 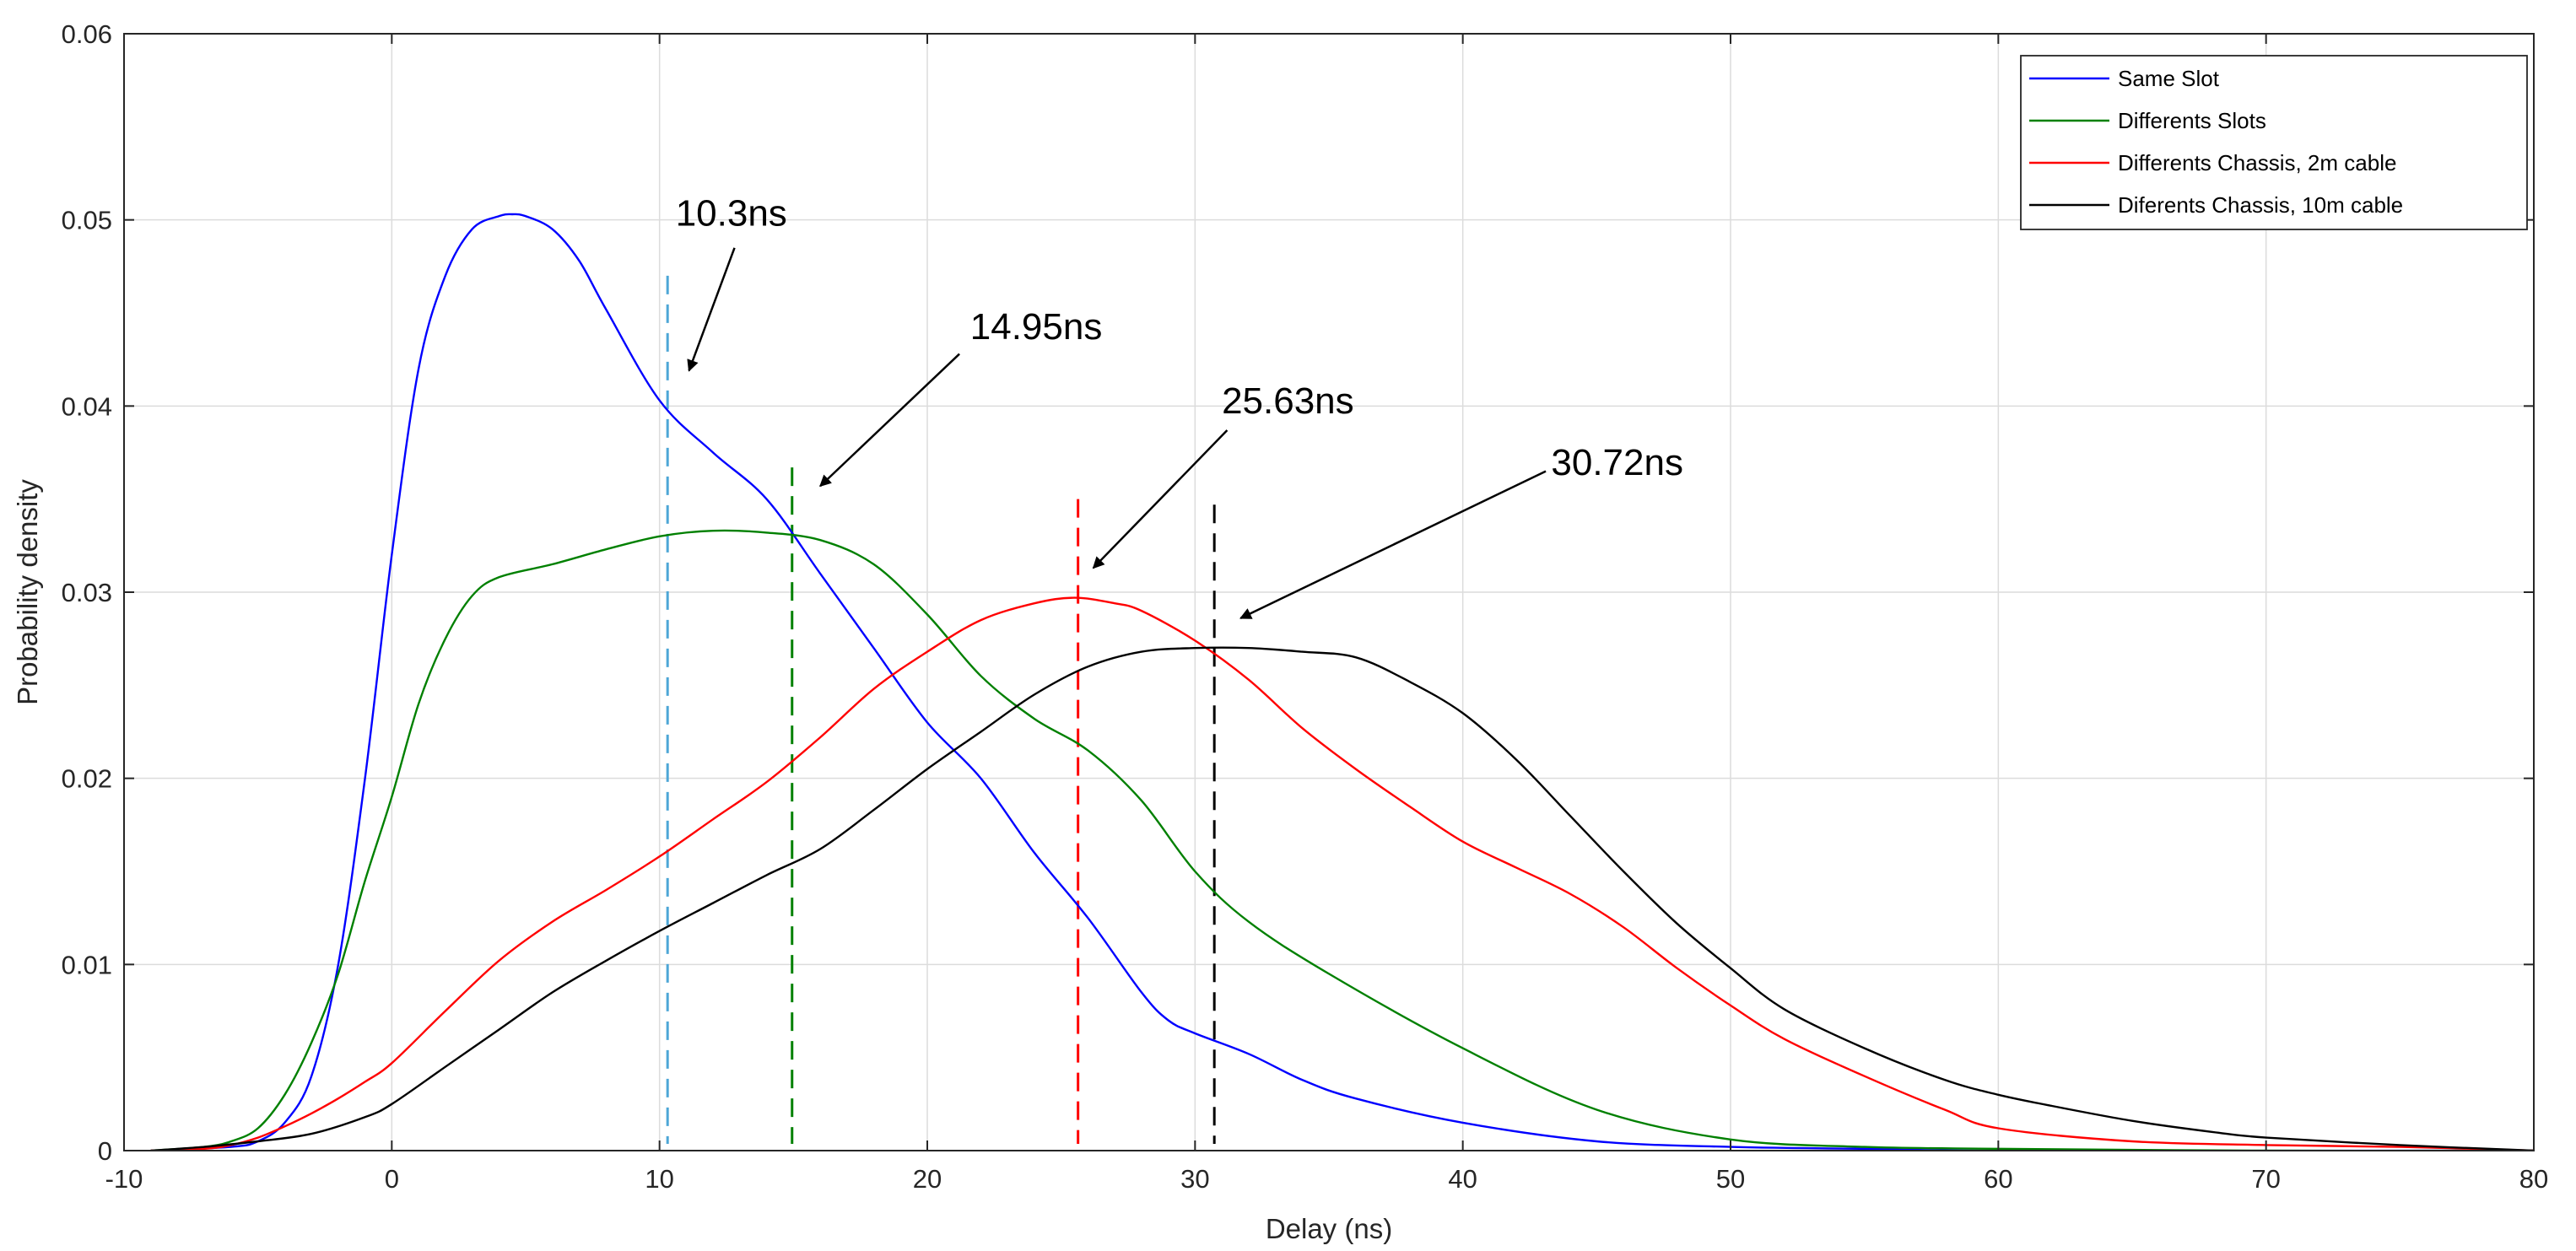 What do you see at coordinates (87, 592) in the screenshot?
I see `y-tick-label: 0.03` at bounding box center [87, 592].